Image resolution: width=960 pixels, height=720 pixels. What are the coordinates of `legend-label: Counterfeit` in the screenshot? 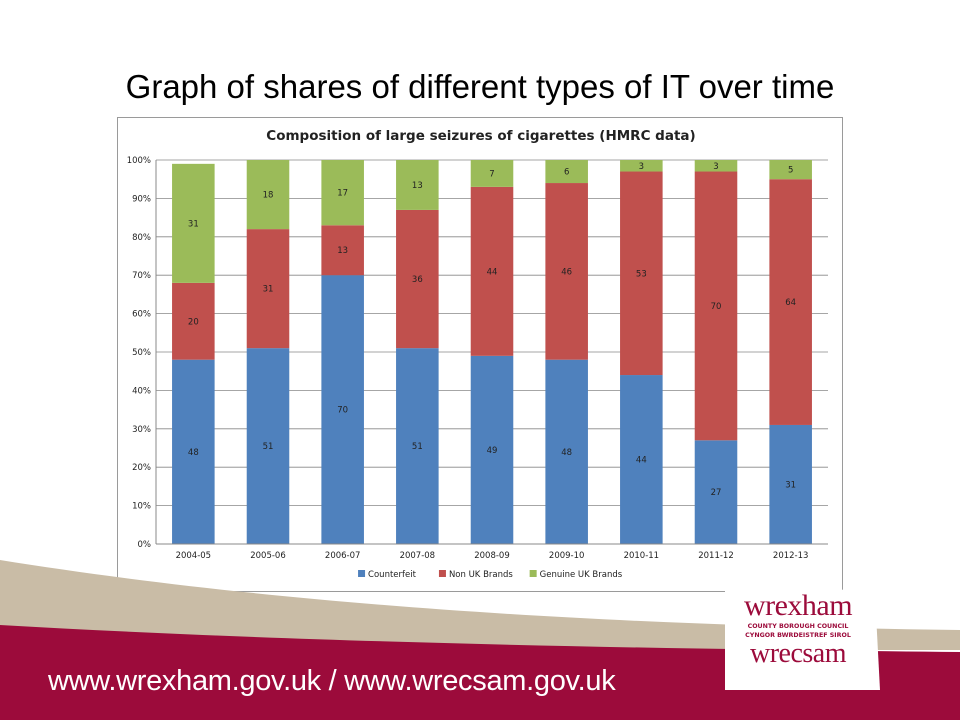 It's located at (392, 575).